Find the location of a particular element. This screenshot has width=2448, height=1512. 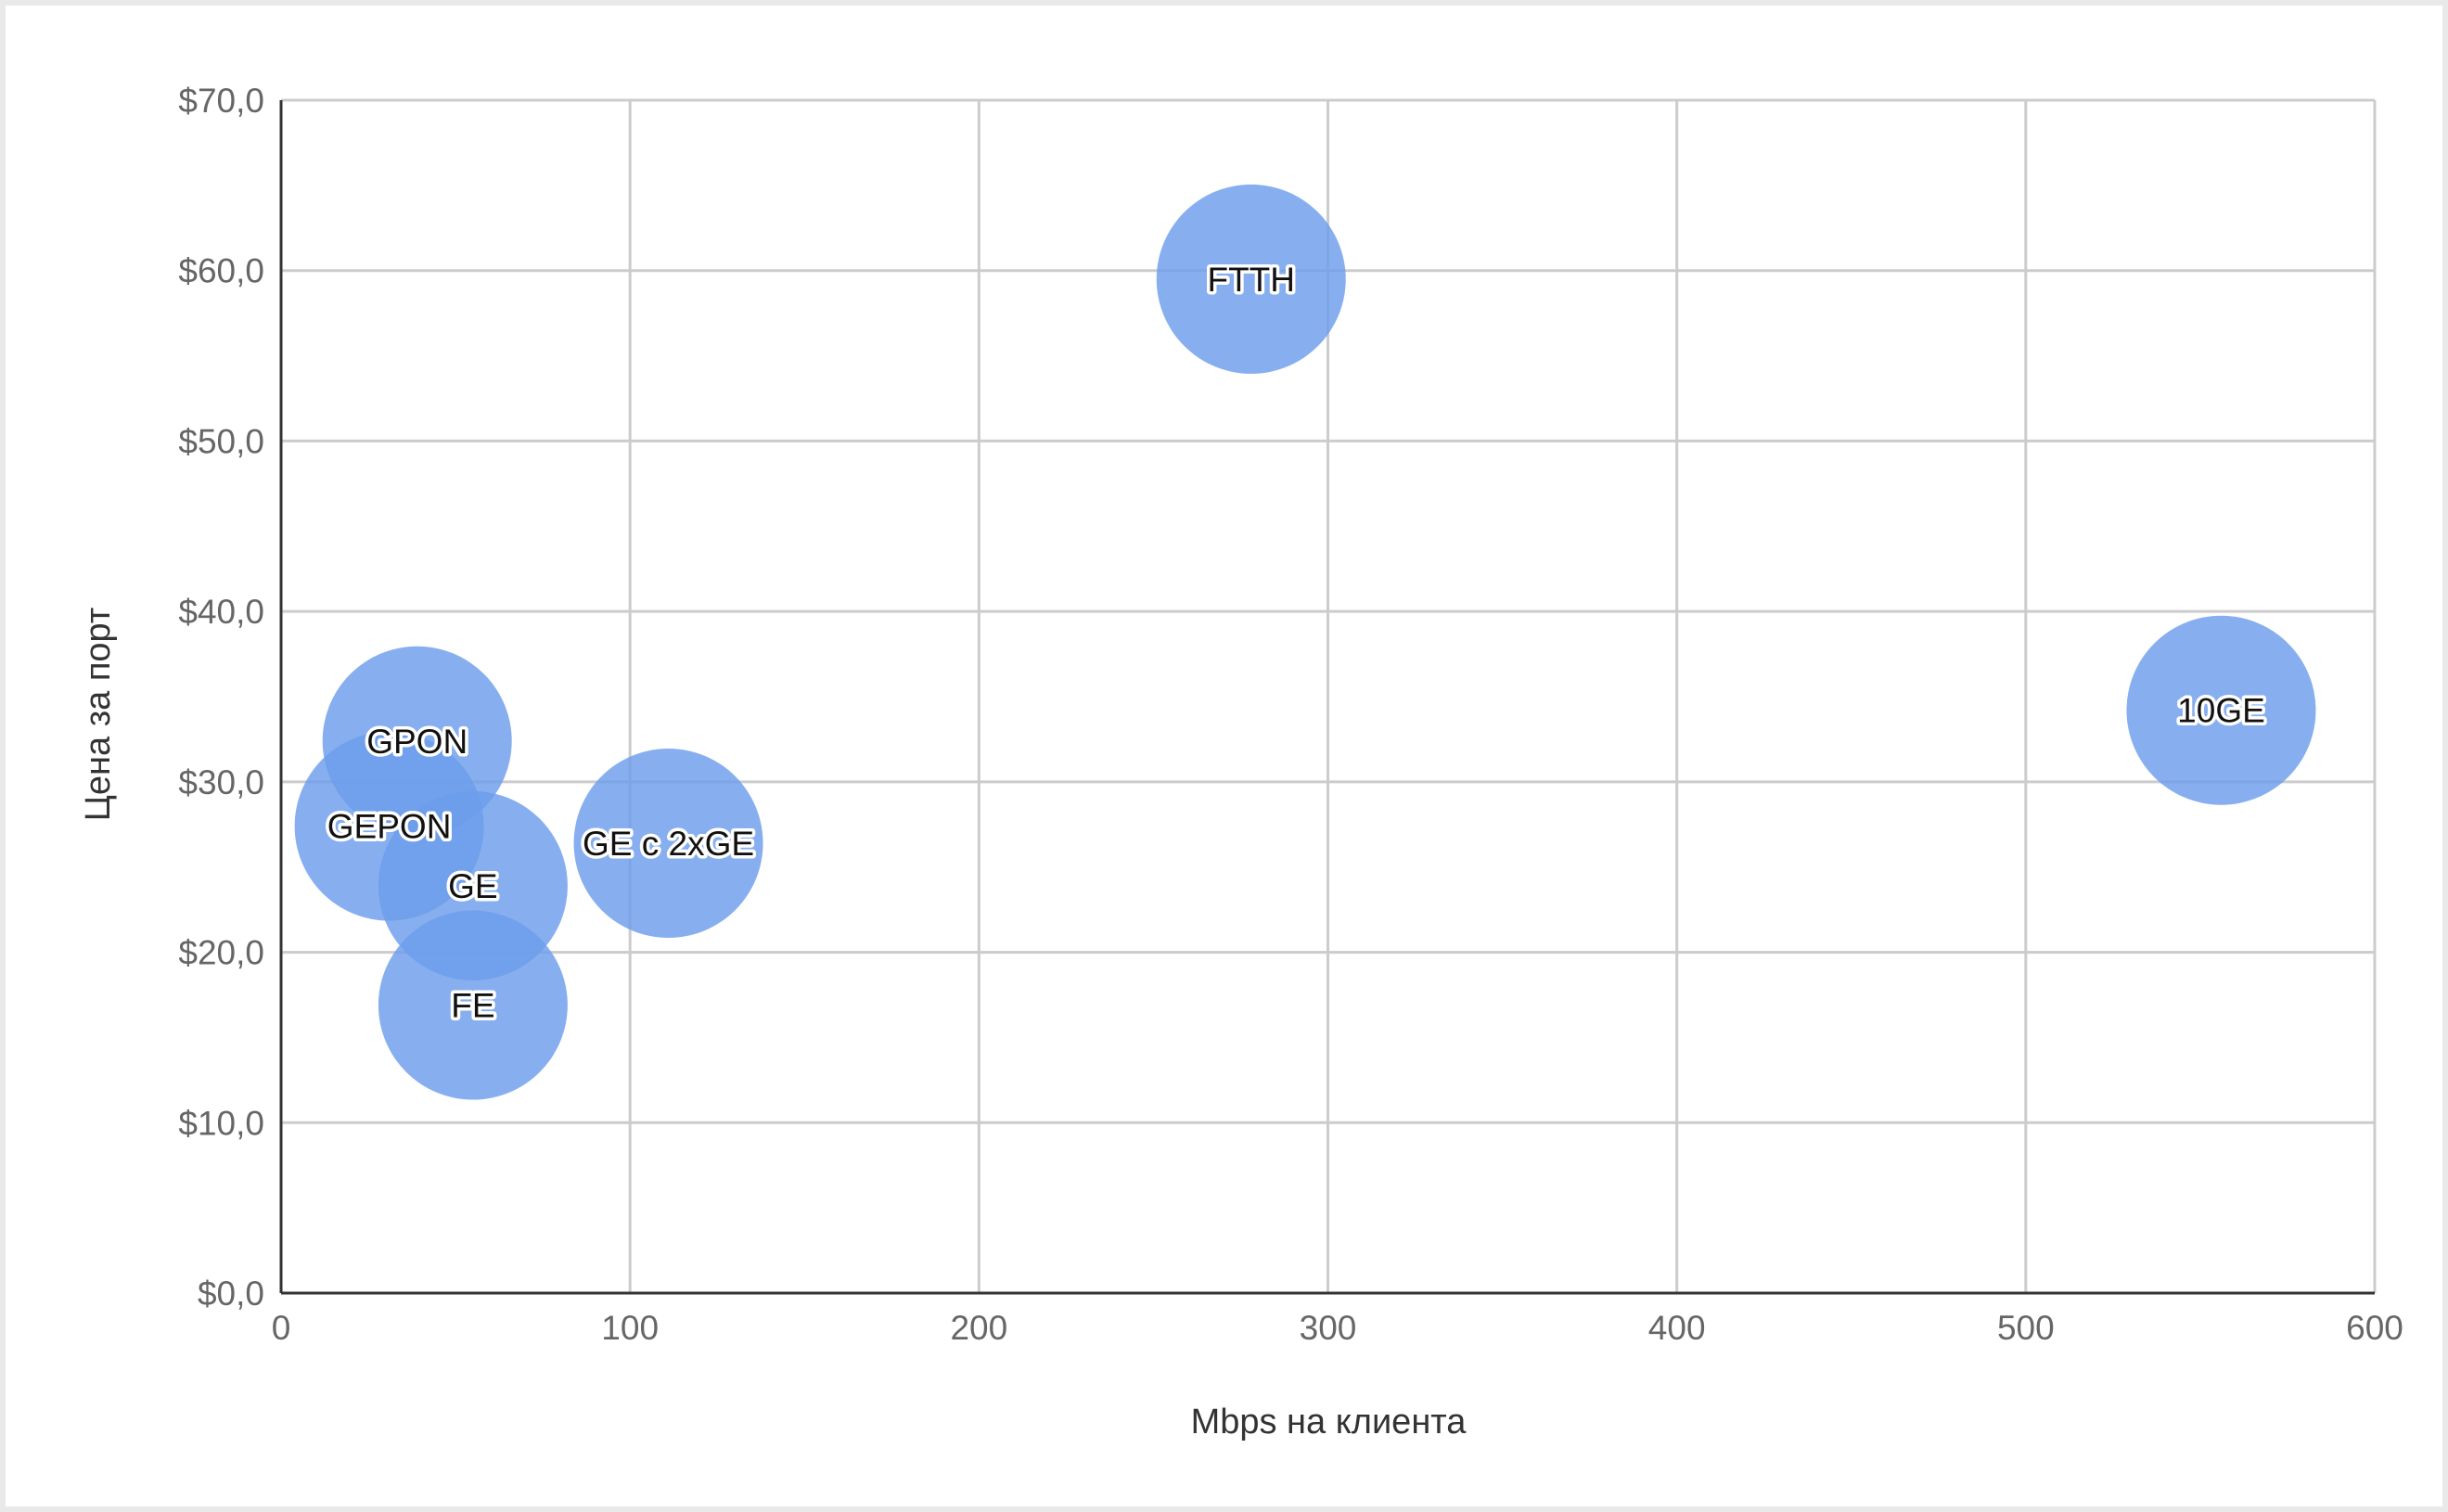

x-tick-label: 500 is located at coordinates (2026, 1328).